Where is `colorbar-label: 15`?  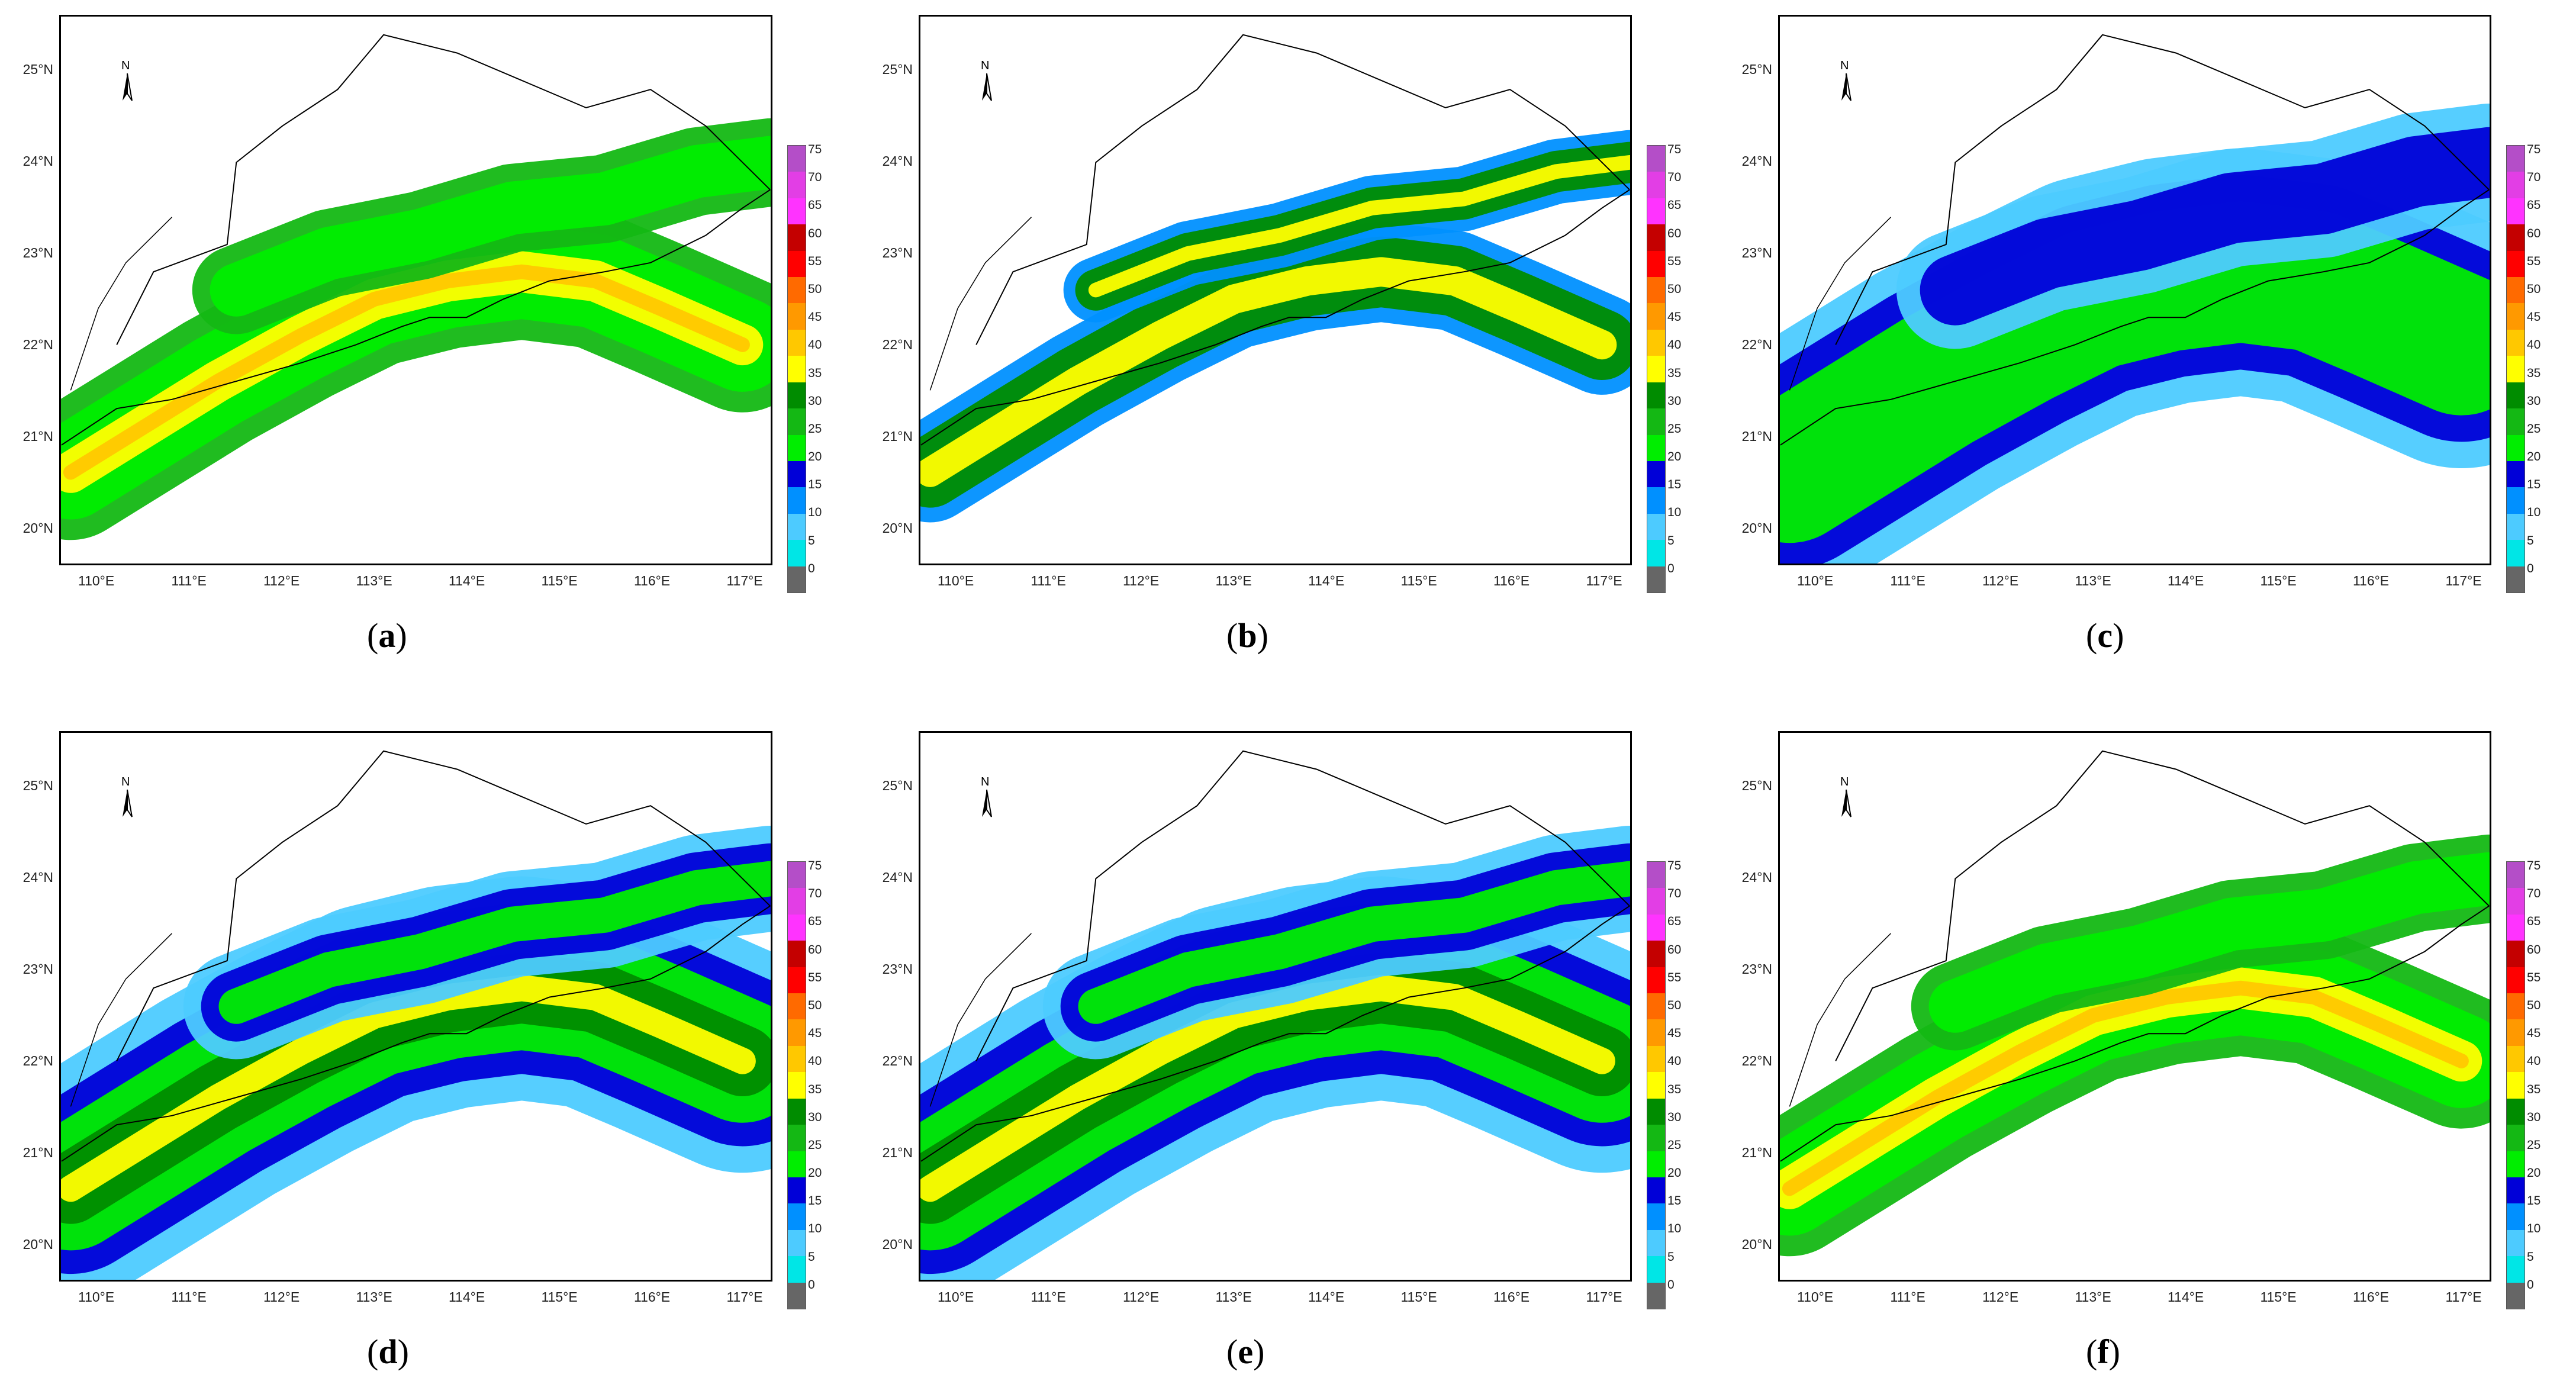
colorbar-label: 15 is located at coordinates (2534, 485).